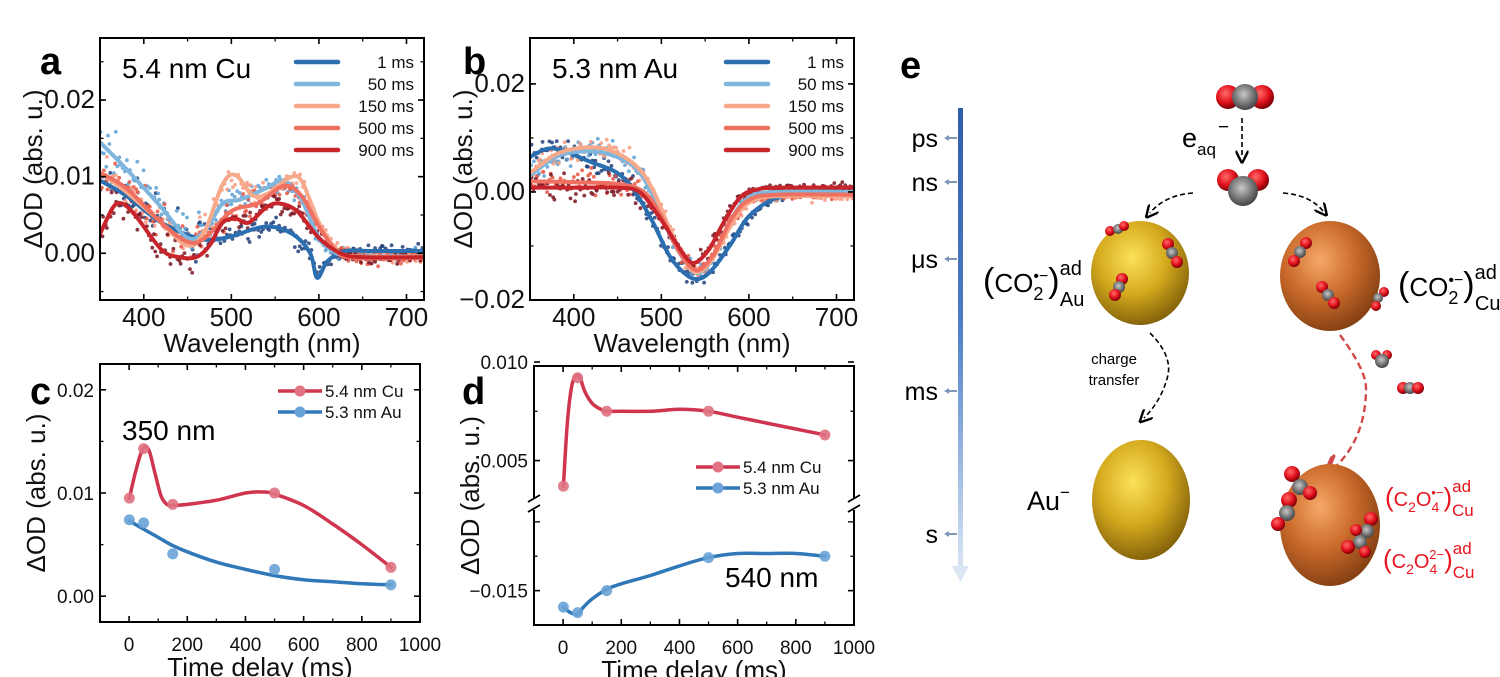 This screenshot has width=1500, height=677. I want to click on fit-line-900-ms, so click(262, 230).